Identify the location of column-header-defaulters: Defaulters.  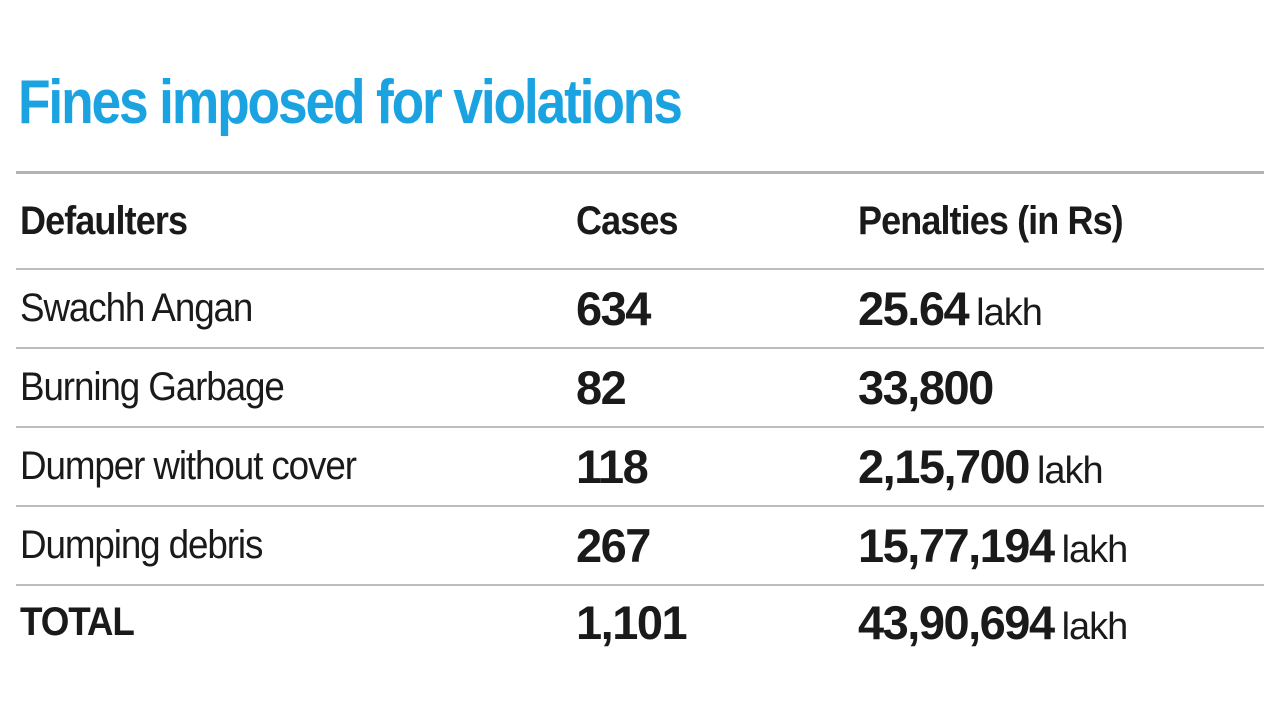
(296, 220).